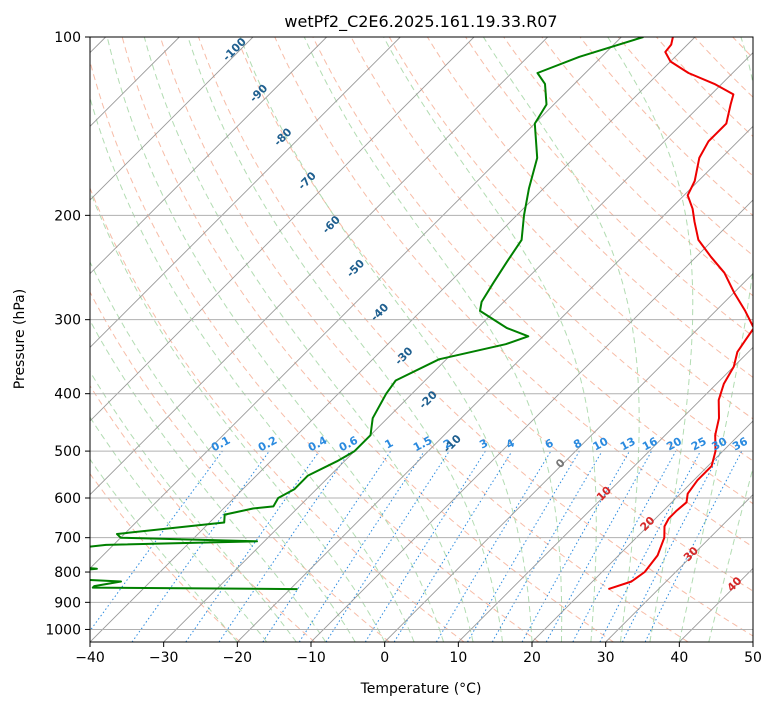  I want to click on x-tick-label: 30, so click(606, 658).